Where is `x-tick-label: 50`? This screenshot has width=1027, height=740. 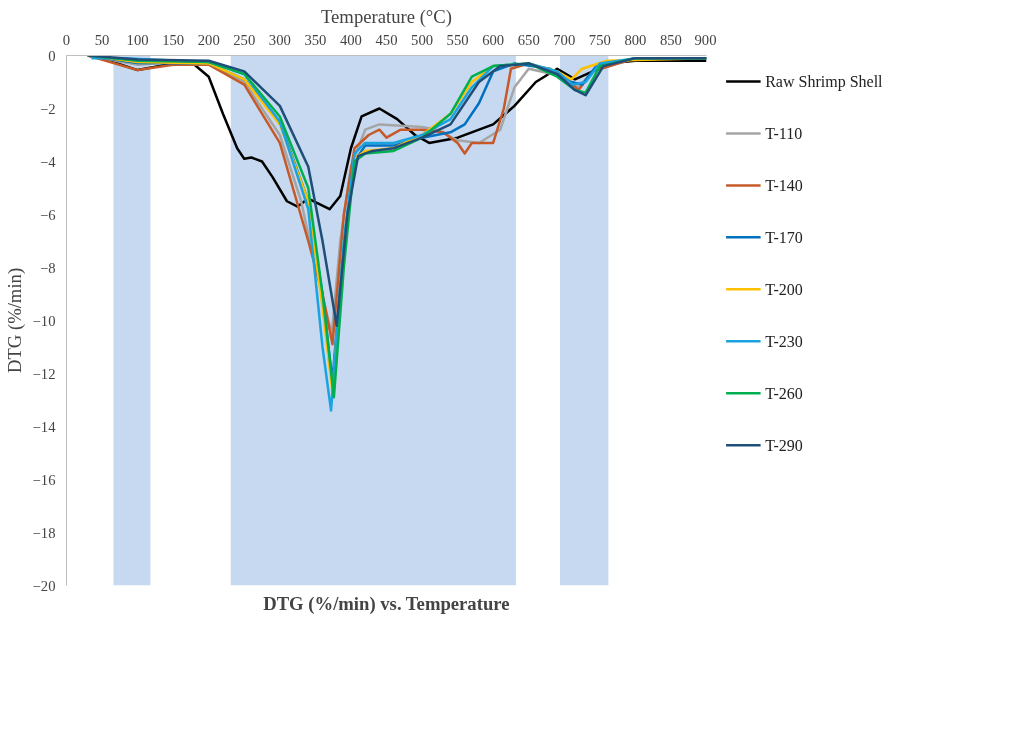 x-tick-label: 50 is located at coordinates (102, 39).